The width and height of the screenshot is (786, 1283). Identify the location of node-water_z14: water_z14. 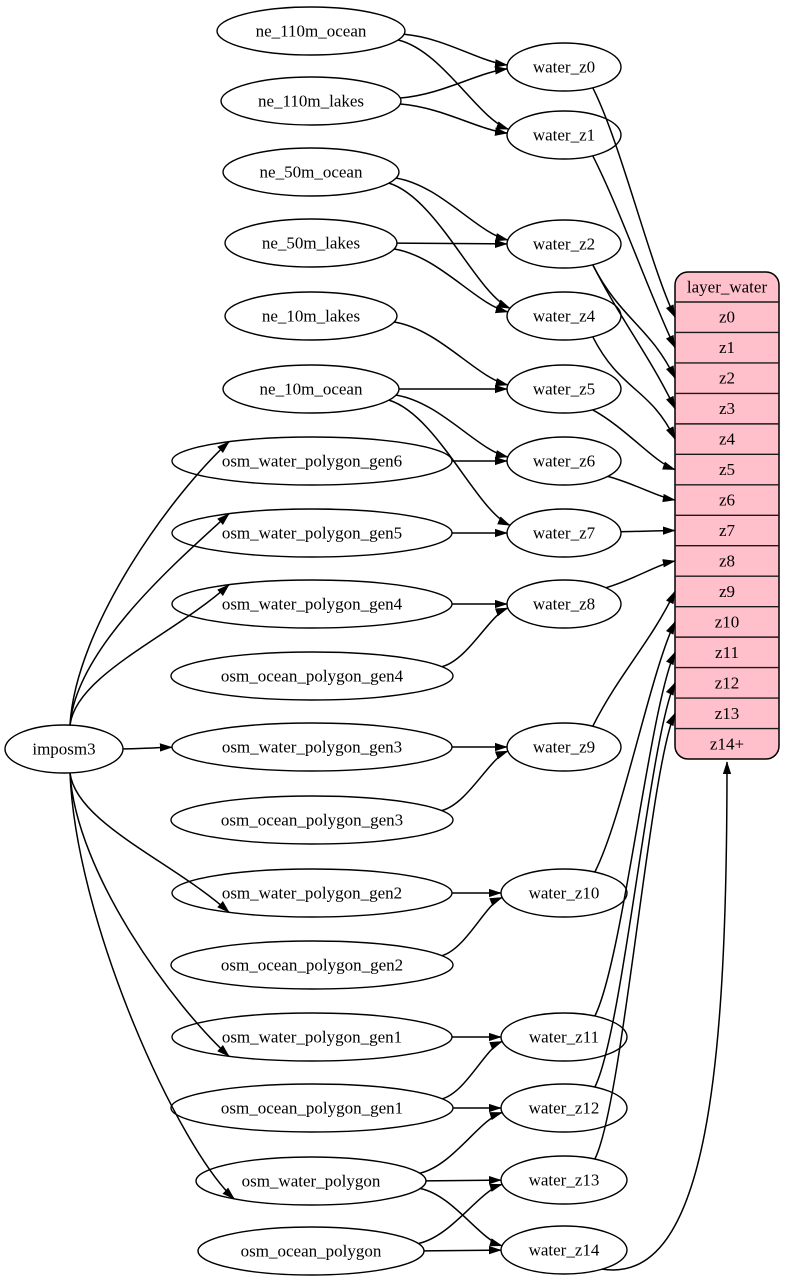
(564, 1250).